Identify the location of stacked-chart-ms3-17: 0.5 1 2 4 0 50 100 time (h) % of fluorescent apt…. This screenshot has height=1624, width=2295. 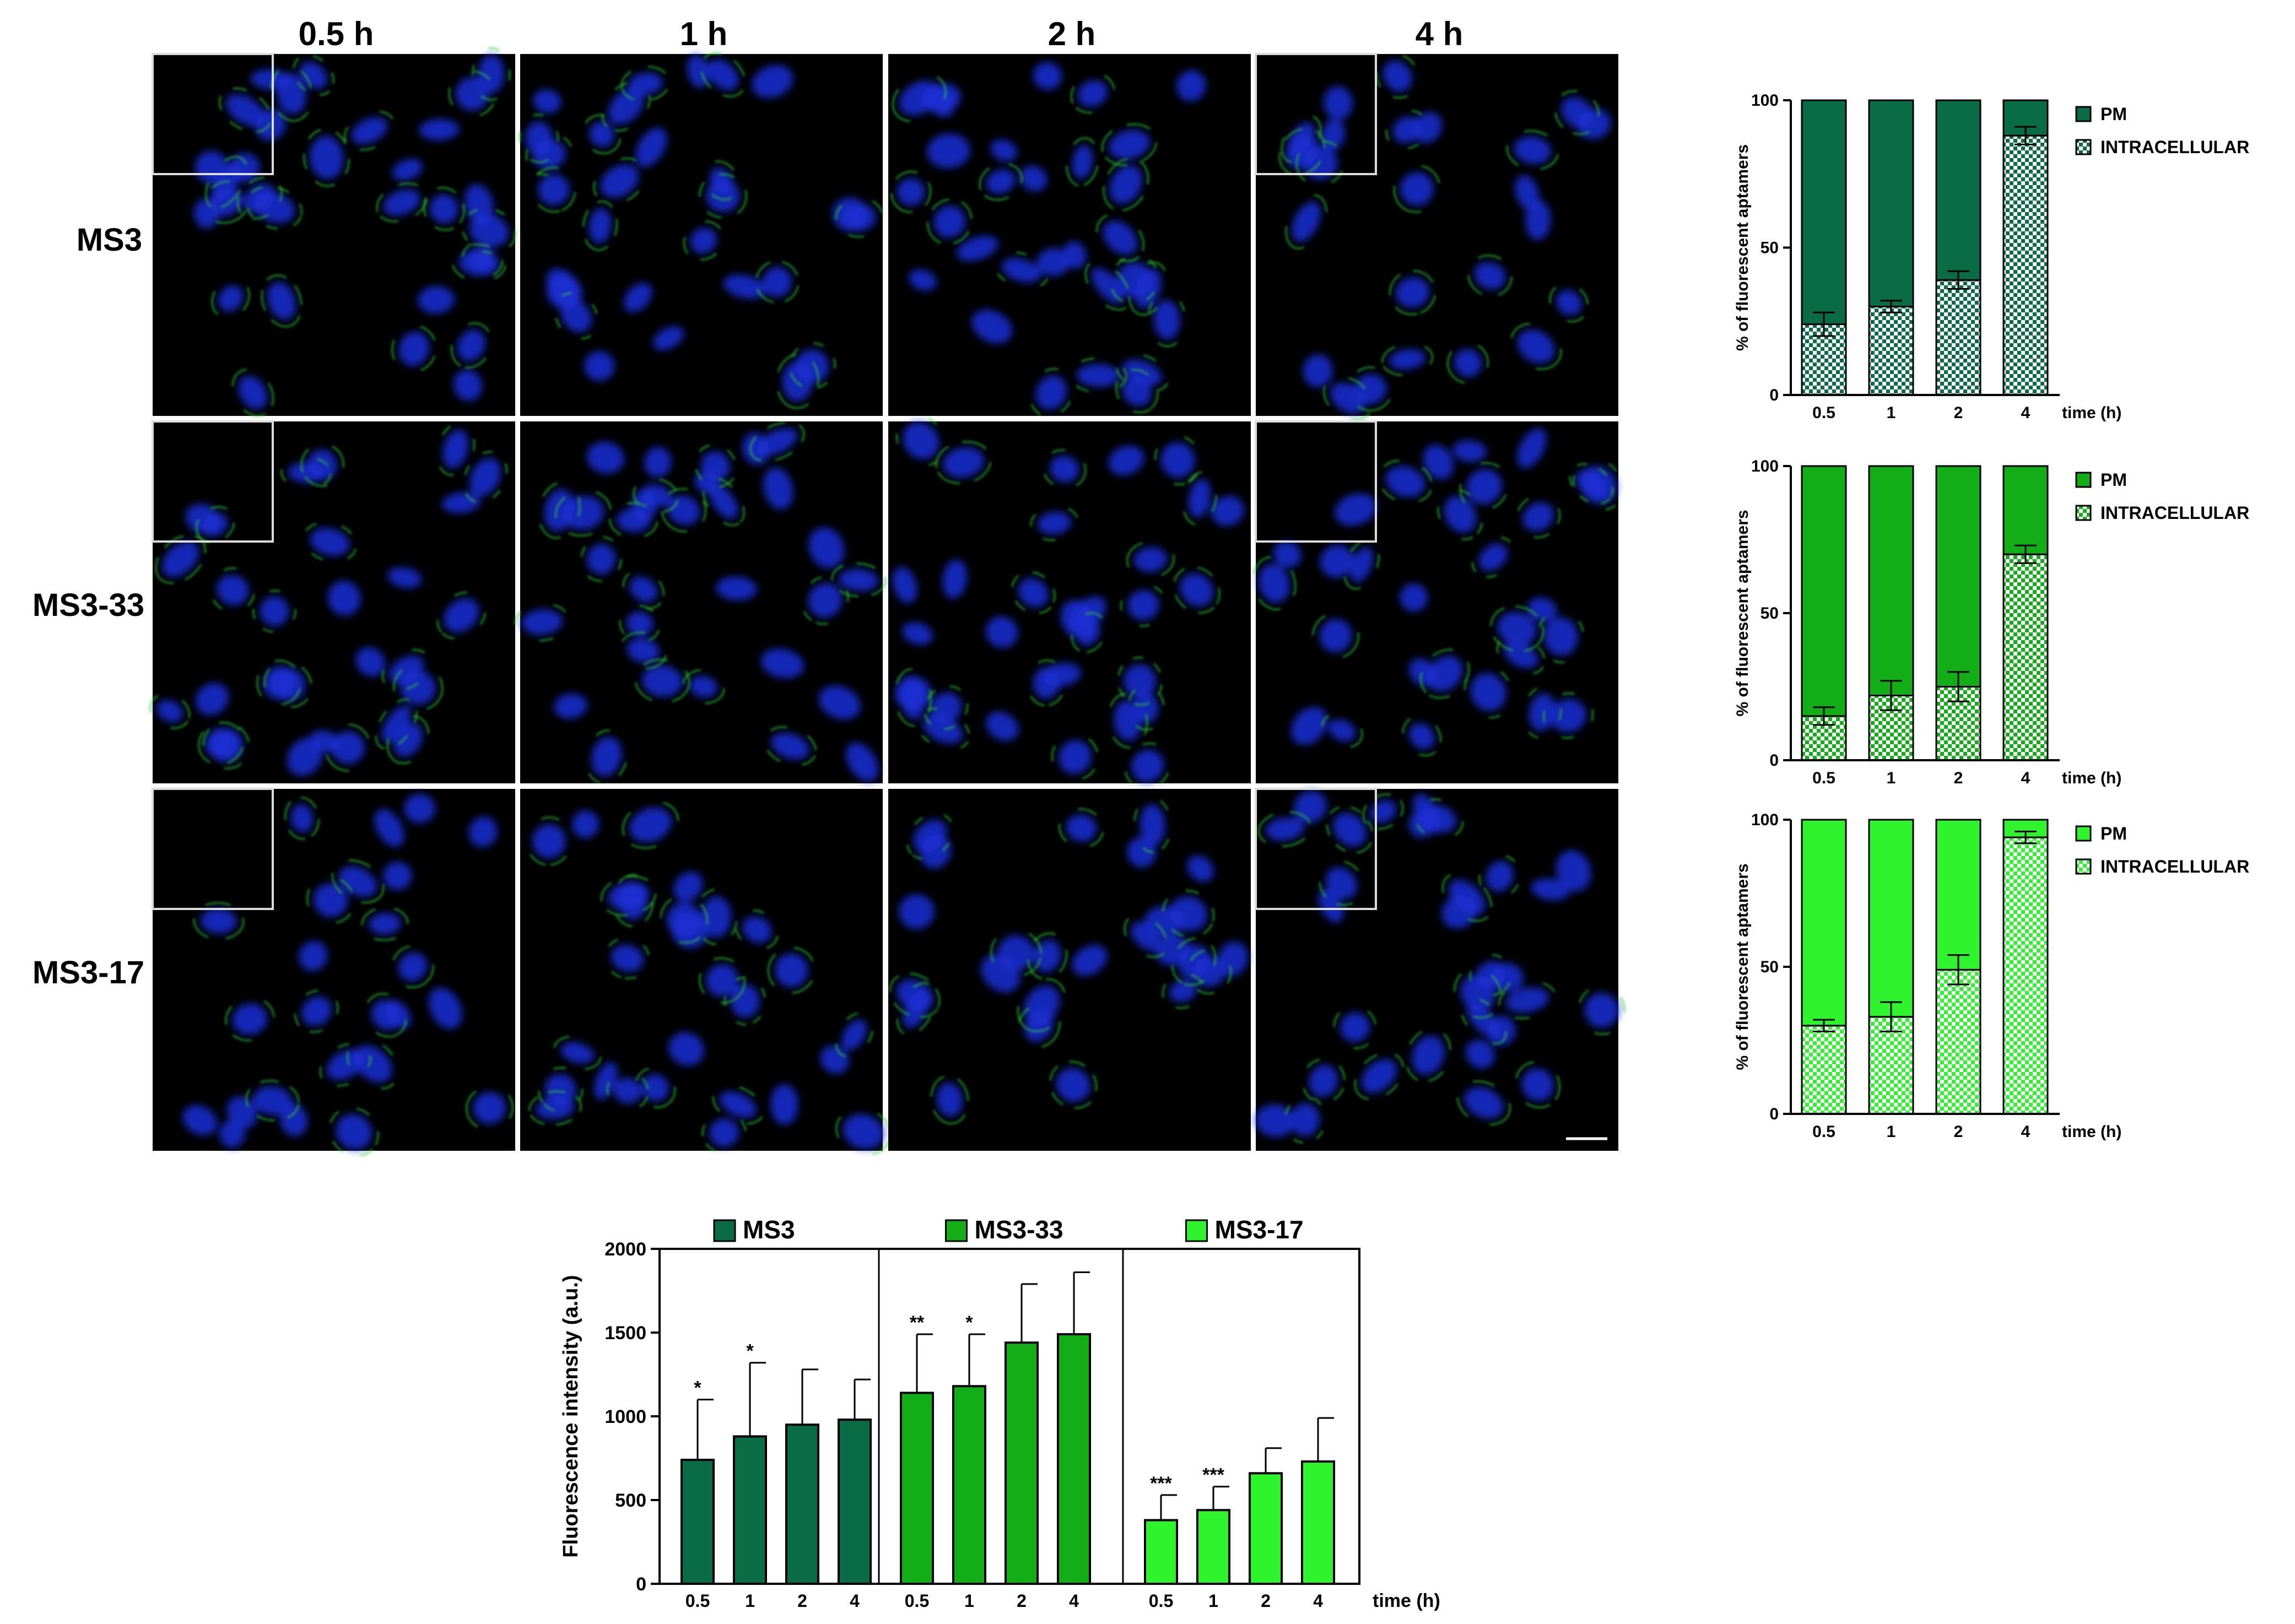
(1991, 976).